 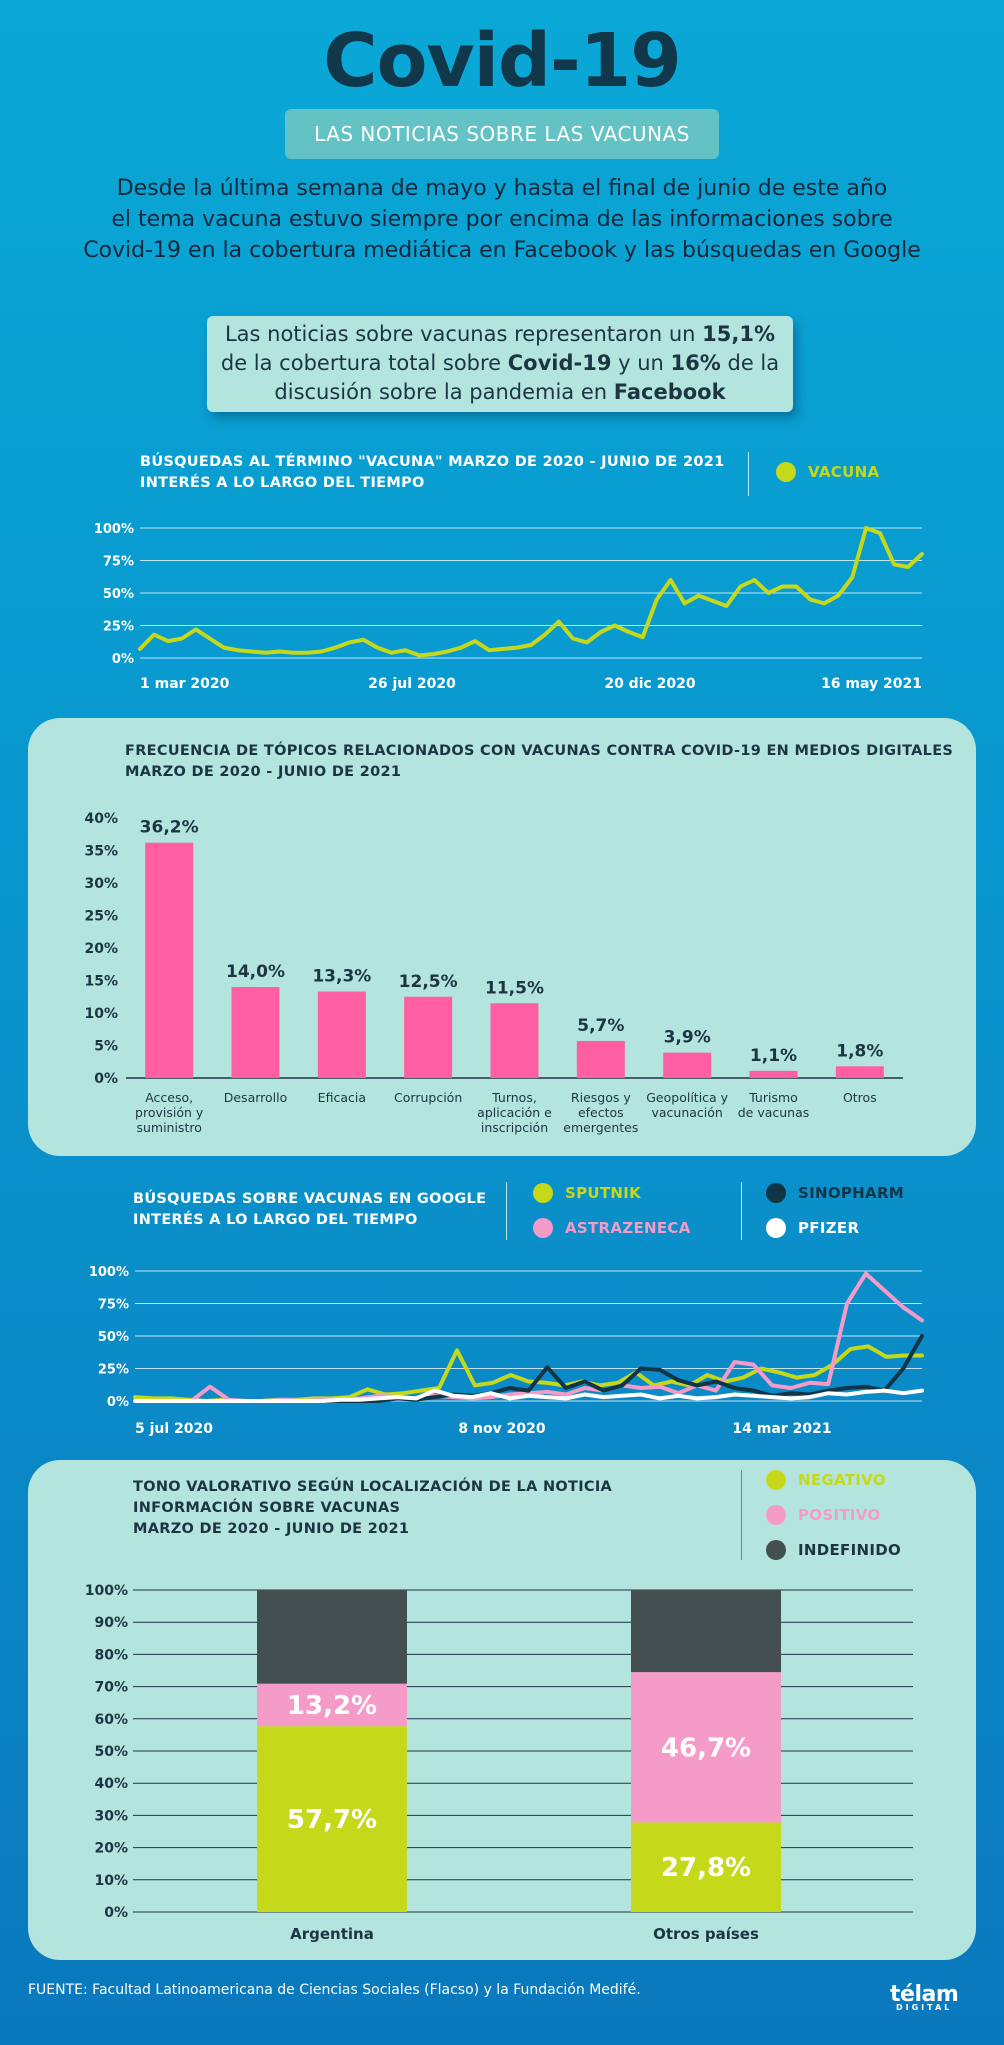 I want to click on segment-value-label: 46,7%, so click(x=706, y=1748).